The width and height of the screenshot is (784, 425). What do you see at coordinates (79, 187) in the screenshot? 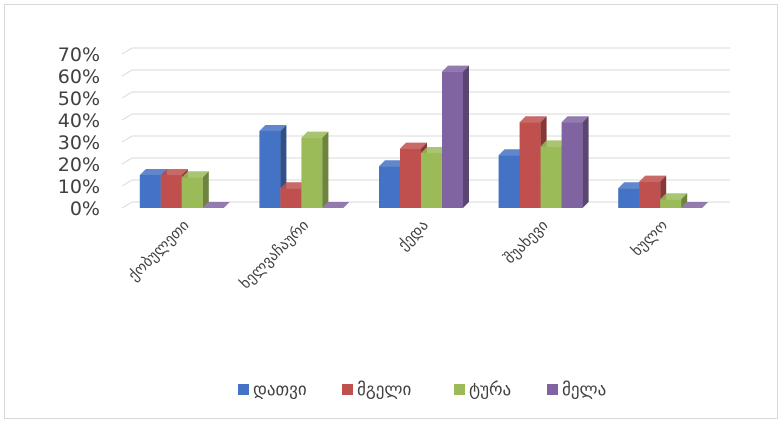
I see `y-tick-label: 10%` at bounding box center [79, 187].